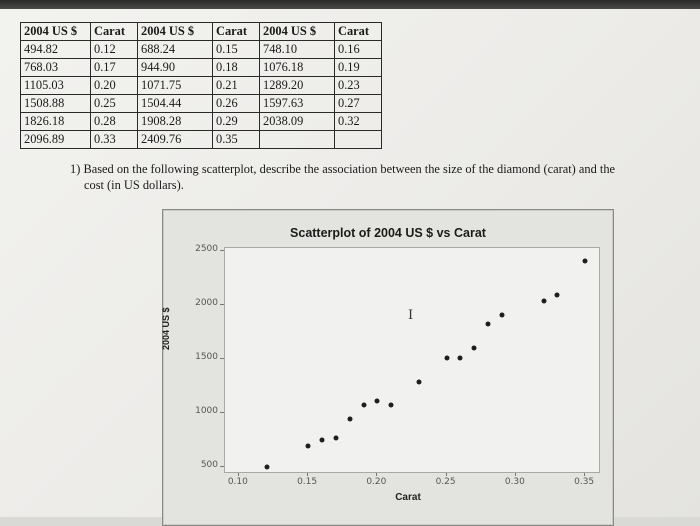  What do you see at coordinates (297, 121) in the screenshot?
I see `table-cell: 2038.09` at bounding box center [297, 121].